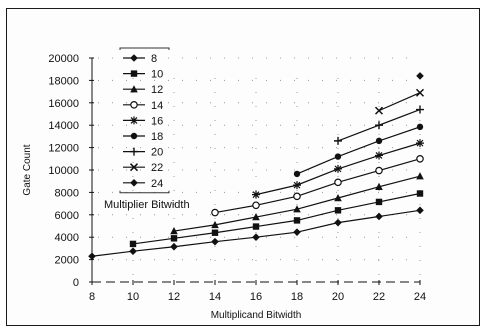 This screenshot has width=487, height=330. What do you see at coordinates (67, 216) in the screenshot?
I see `y-tick-label: 6000` at bounding box center [67, 216].